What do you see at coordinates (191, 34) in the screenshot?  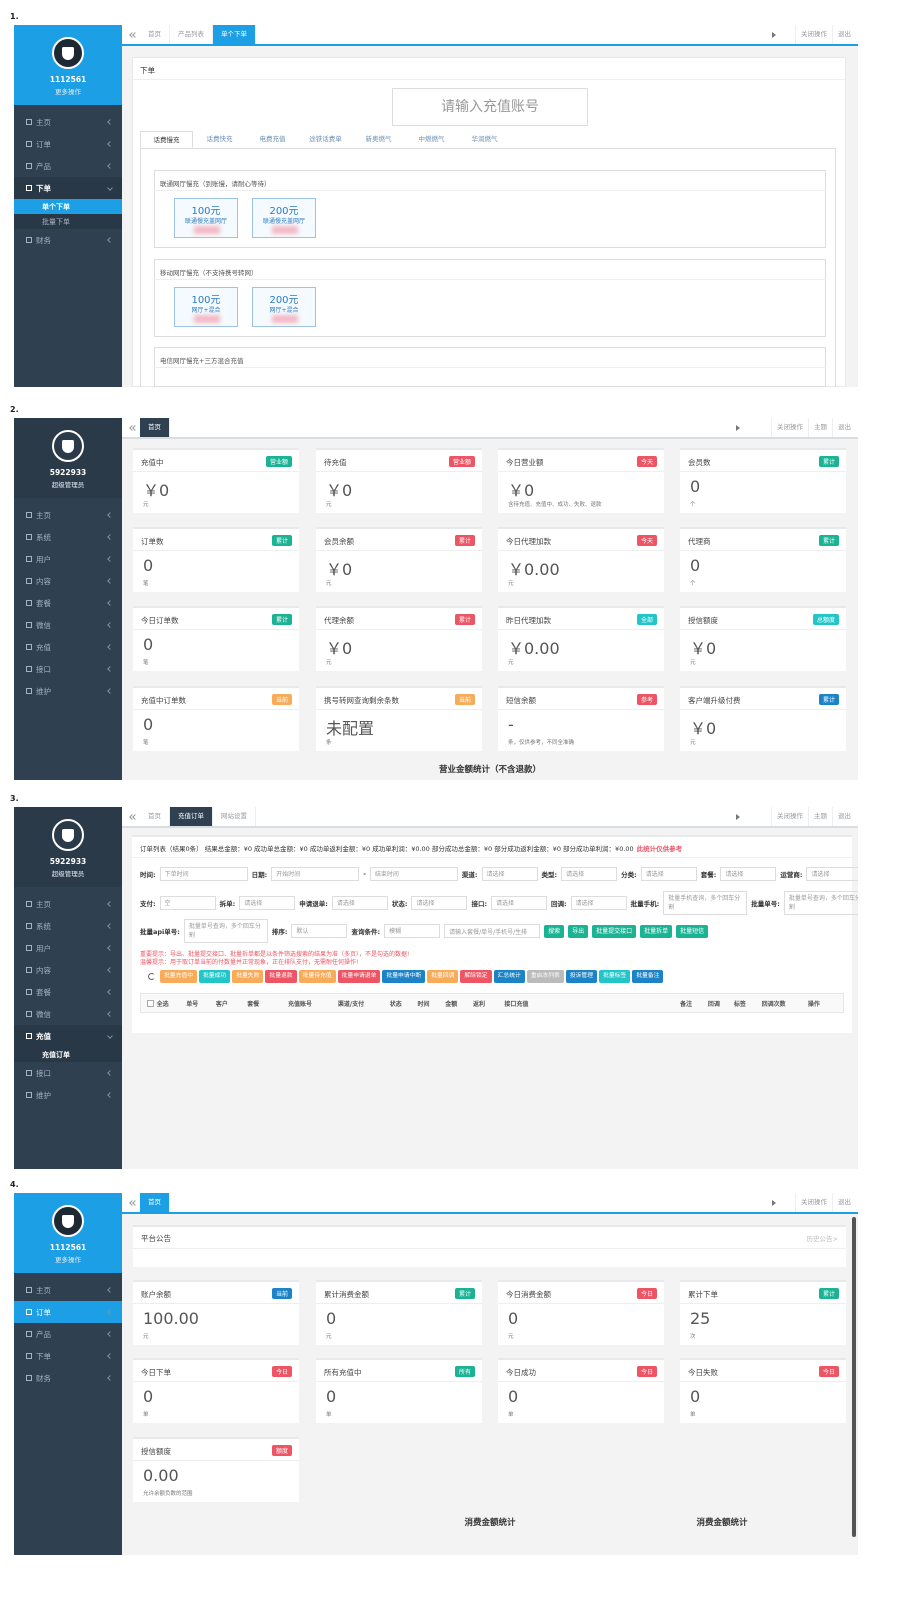 I see `tab: 产品列表` at bounding box center [191, 34].